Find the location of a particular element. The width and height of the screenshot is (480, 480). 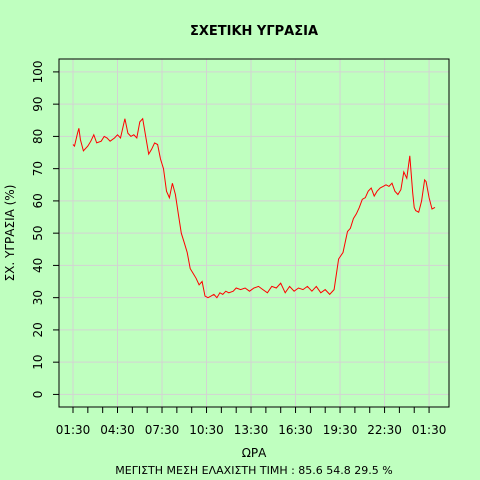

x-tick-label: 07:30 is located at coordinates (162, 430).